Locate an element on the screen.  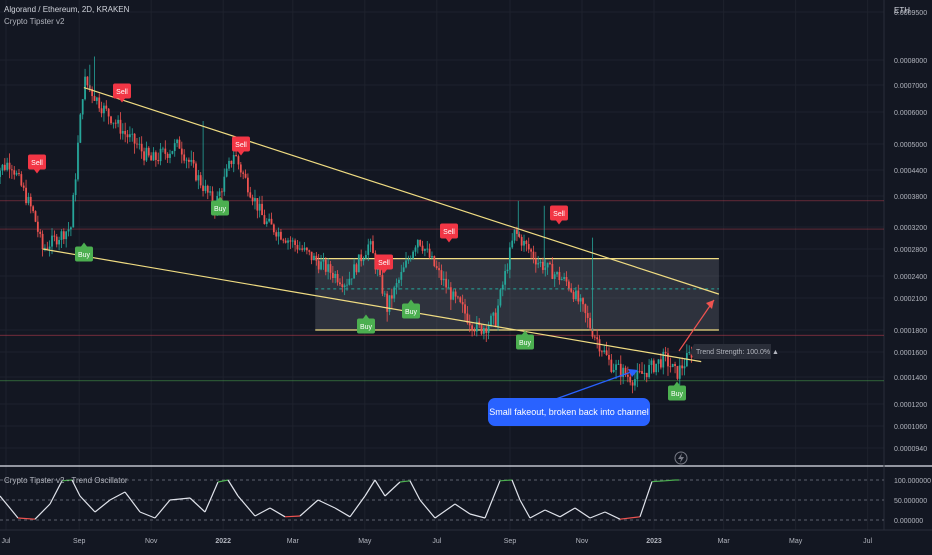
x-tick-label: 2023 is located at coordinates (654, 541).